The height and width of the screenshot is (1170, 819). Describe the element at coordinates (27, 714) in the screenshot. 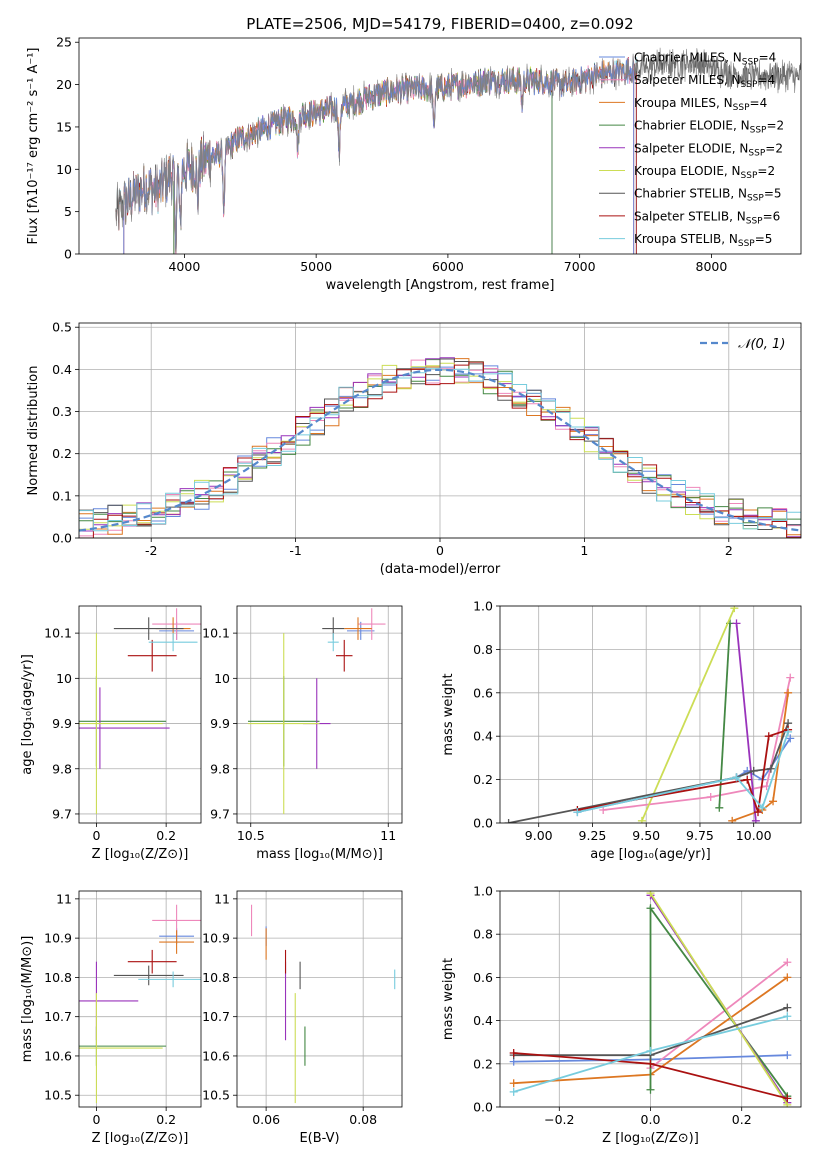

I see `axis-label-y: age [log₁₀(age/yr)]` at that location.